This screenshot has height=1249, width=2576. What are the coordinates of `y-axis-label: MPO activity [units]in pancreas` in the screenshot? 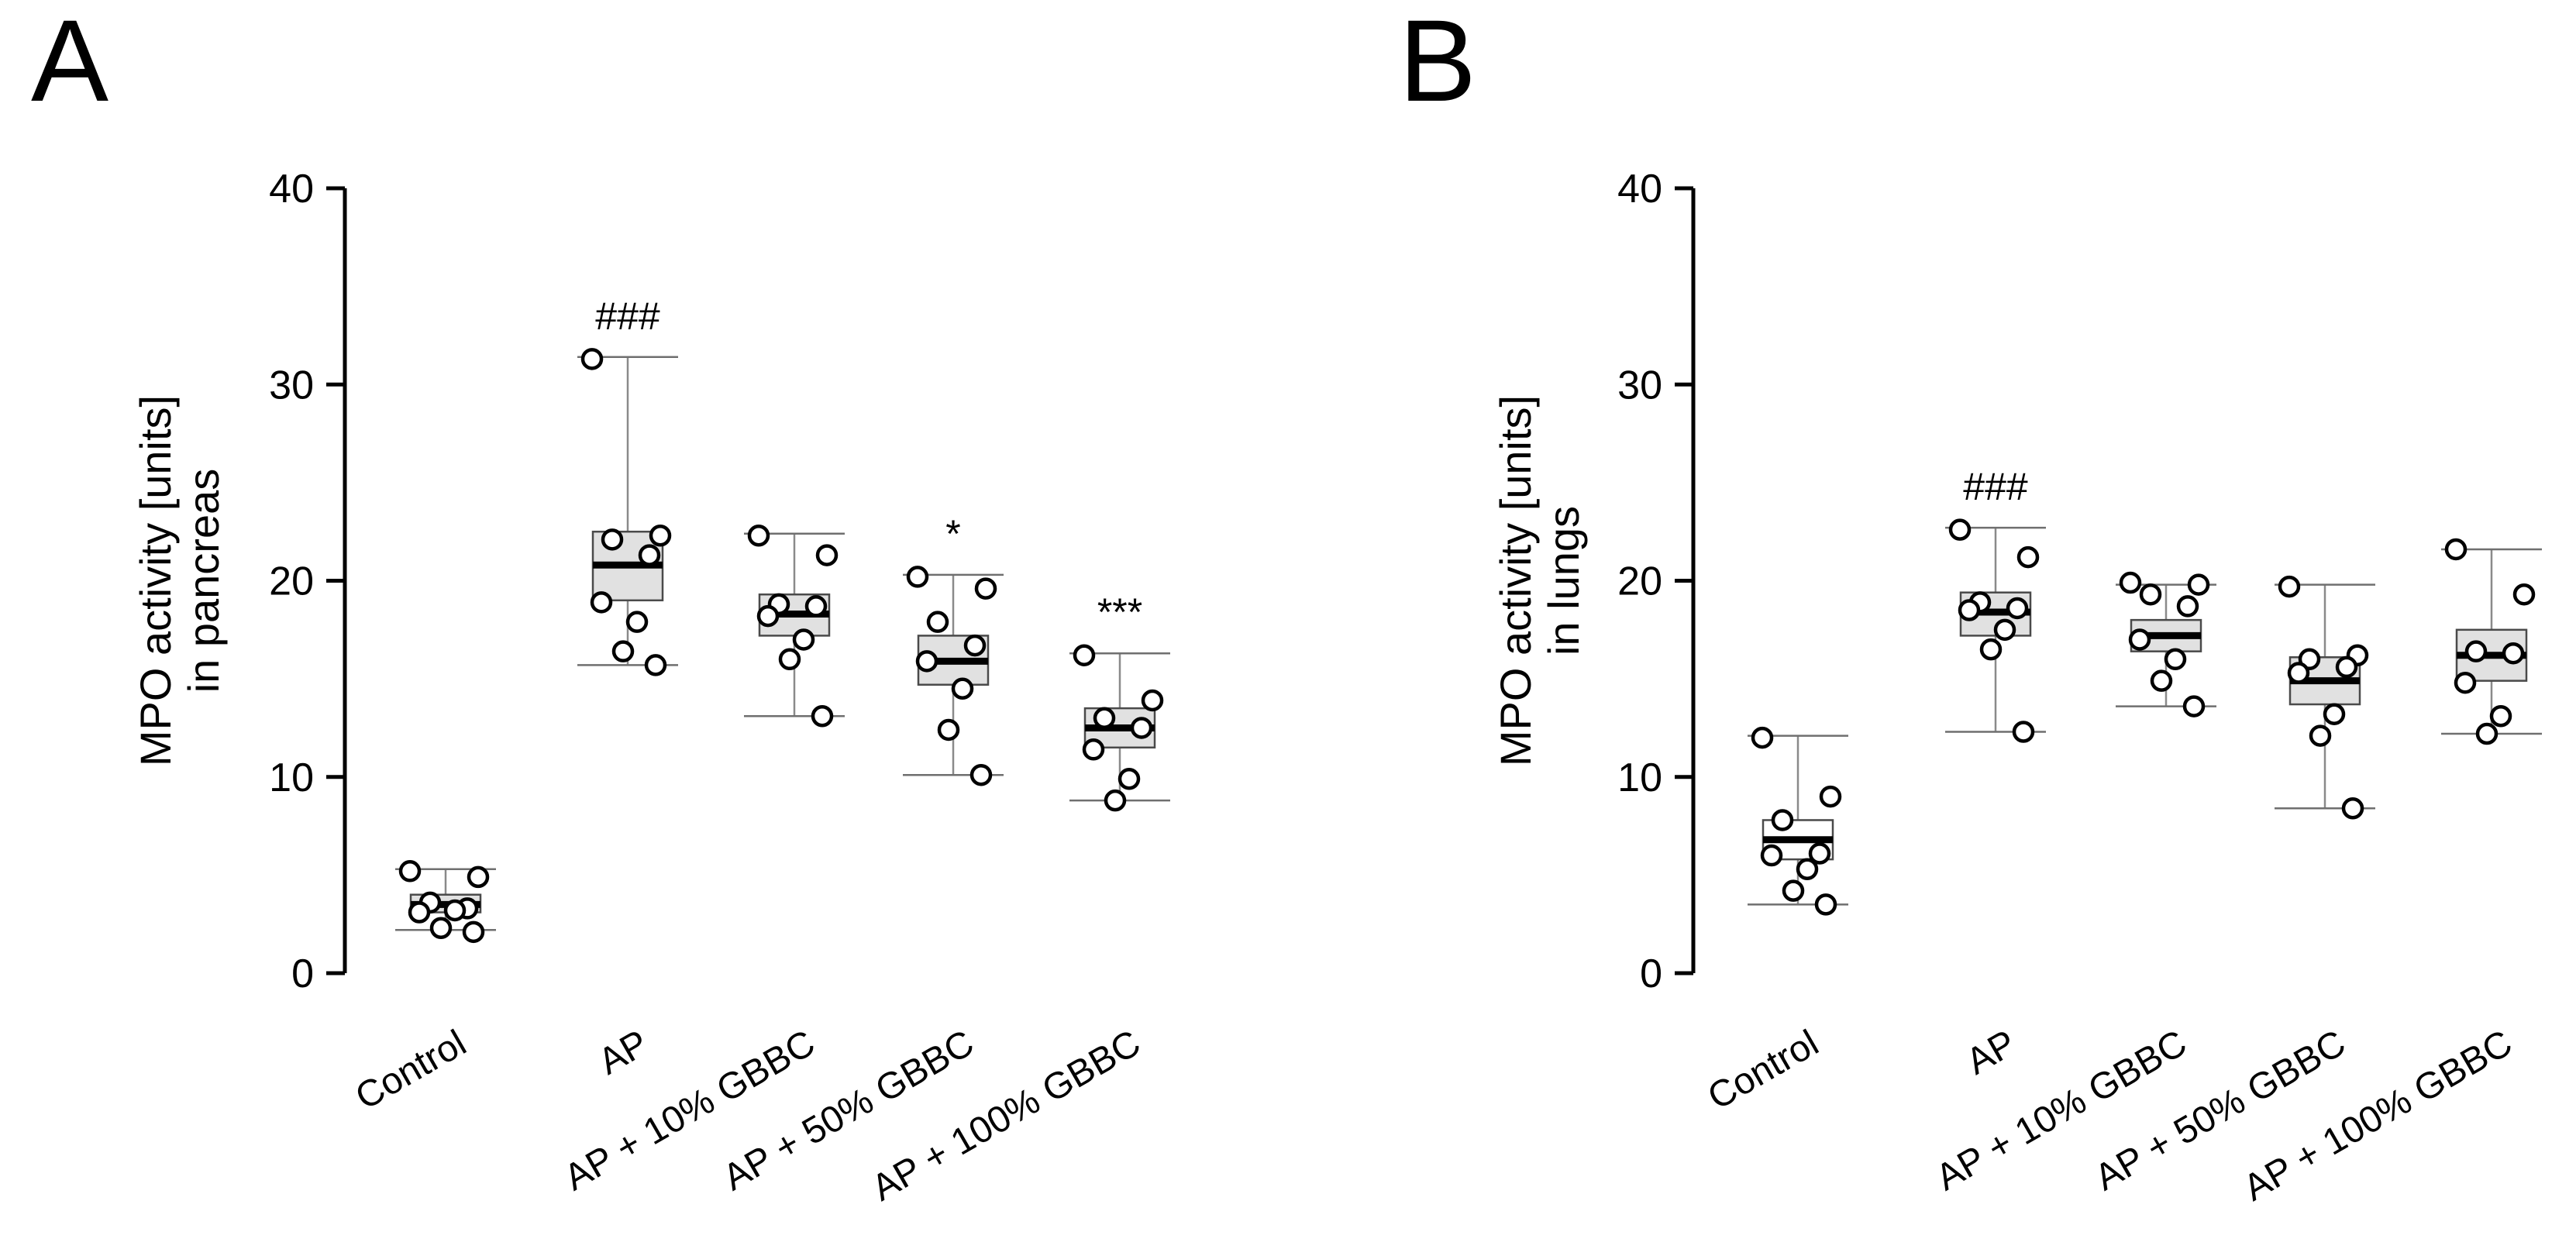 It's located at (179, 580).